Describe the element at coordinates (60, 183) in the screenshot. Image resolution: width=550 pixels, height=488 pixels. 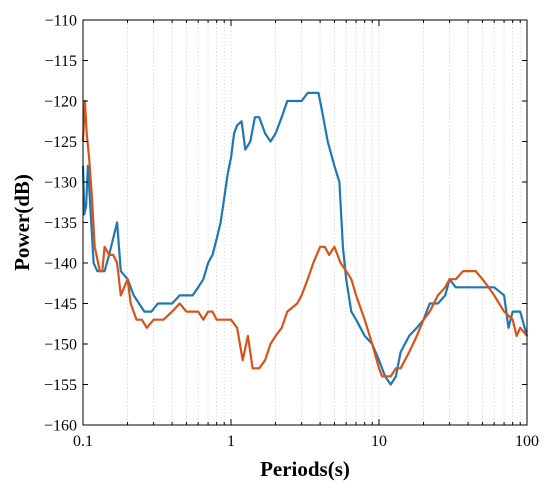
I see `y-tick-label: −130` at that location.